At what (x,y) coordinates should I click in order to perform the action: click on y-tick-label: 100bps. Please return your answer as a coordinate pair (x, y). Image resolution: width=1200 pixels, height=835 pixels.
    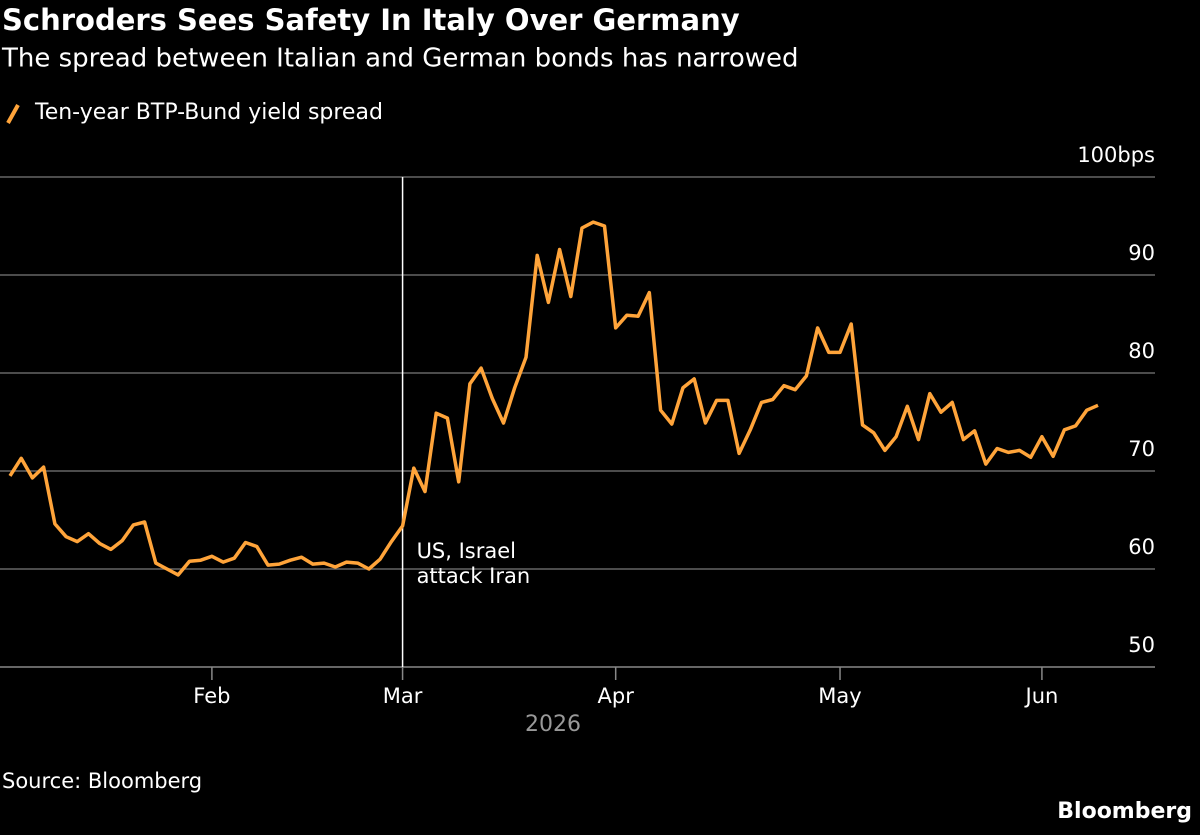
    Looking at the image, I should click on (1116, 155).